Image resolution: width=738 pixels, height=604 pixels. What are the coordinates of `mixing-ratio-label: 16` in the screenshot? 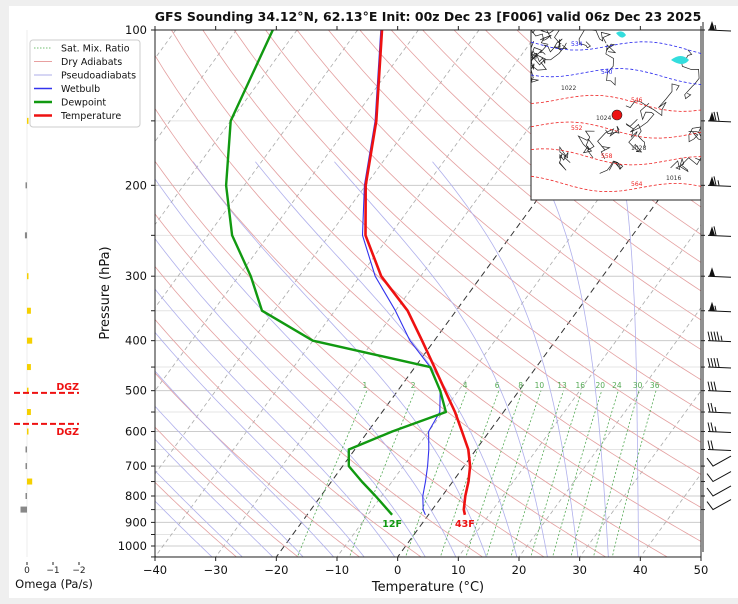 It's located at (581, 385).